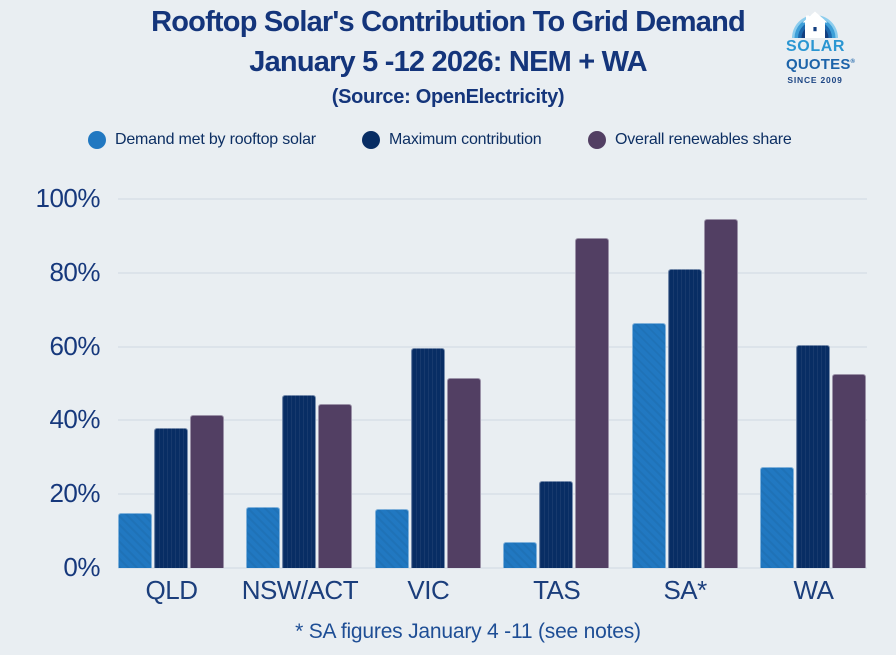 The image size is (896, 655). Describe the element at coordinates (427, 458) in the screenshot. I see `bar-vic-maximum-contribution` at that location.